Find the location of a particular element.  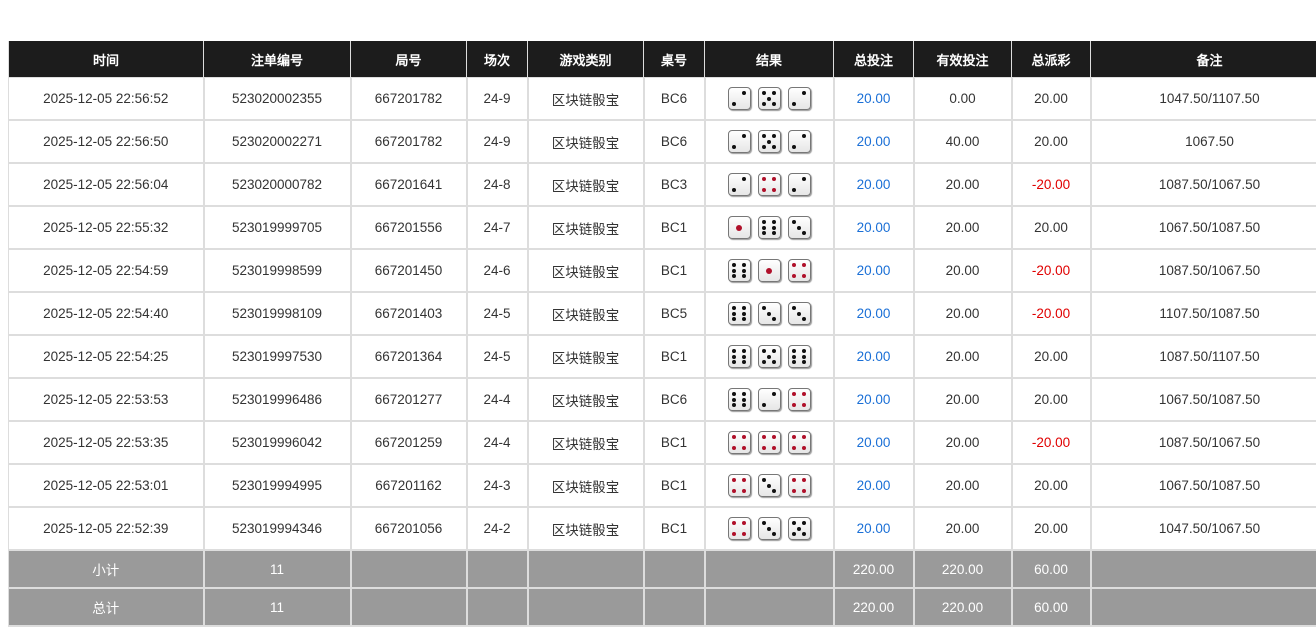

table-header: 时间注单编号局号场次游戏类别桌号结果总投注有效投注总派彩备注 is located at coordinates (662, 59).